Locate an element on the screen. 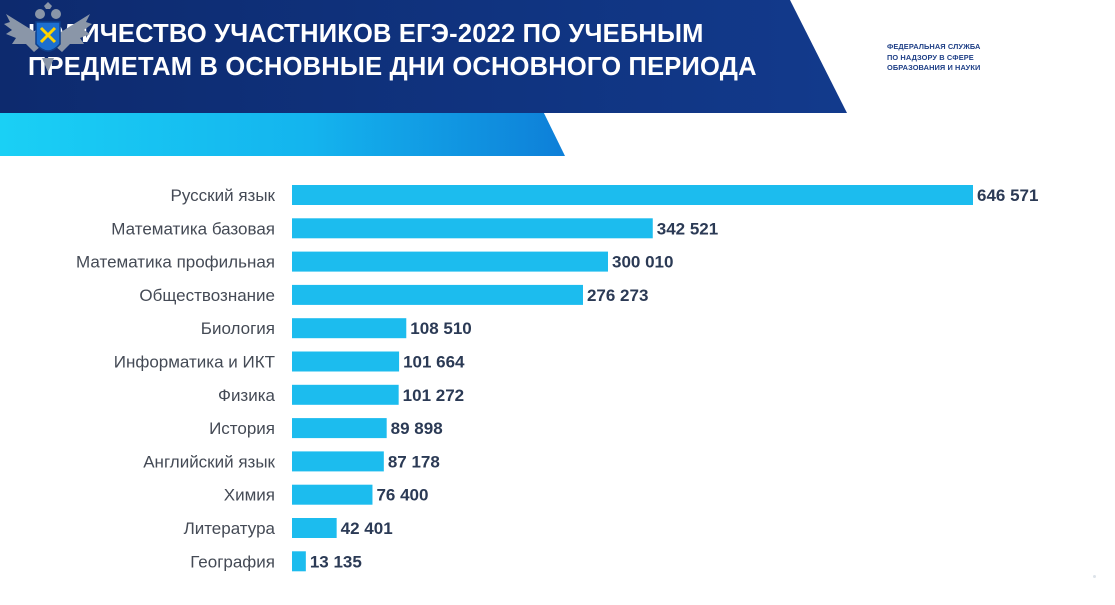 The height and width of the screenshot is (605, 1115). category-label: Обществознание is located at coordinates (207, 295).